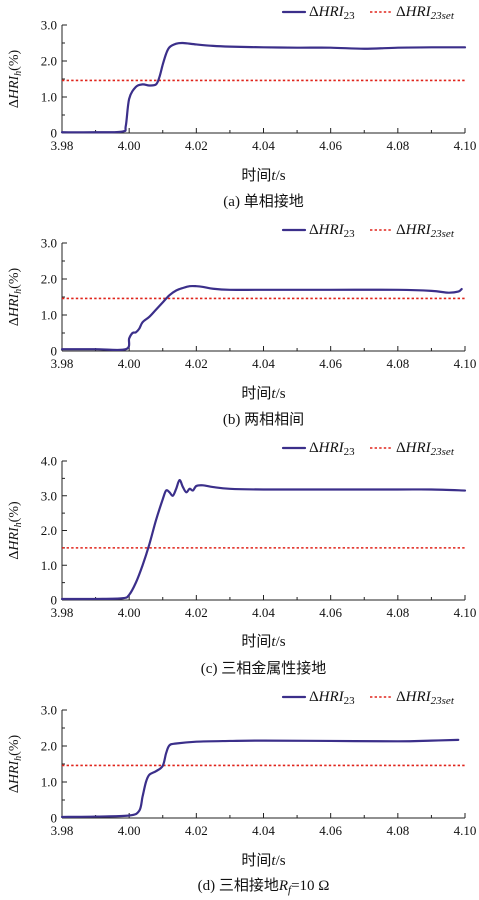  I want to click on panel-caption: (b) 两相相间, so click(263, 419).